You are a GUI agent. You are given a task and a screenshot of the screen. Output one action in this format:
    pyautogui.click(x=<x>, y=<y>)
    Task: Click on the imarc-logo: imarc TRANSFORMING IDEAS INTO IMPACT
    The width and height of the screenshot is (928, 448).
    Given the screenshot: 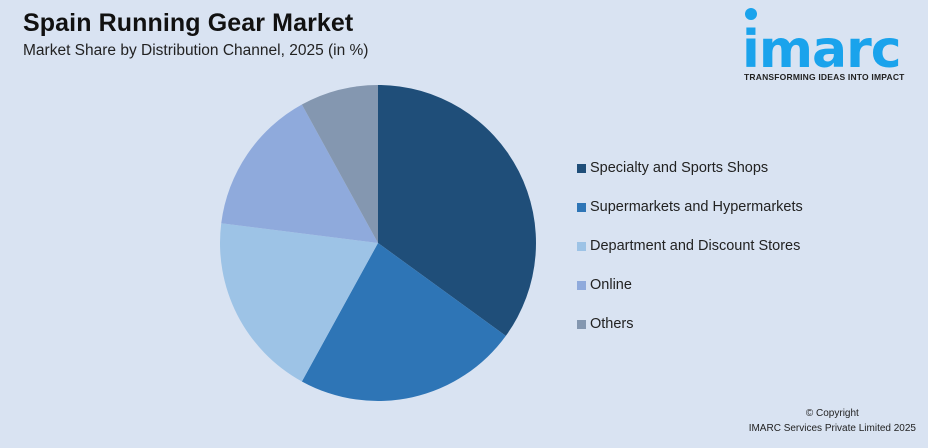 What is the action you would take?
    pyautogui.click(x=832, y=46)
    